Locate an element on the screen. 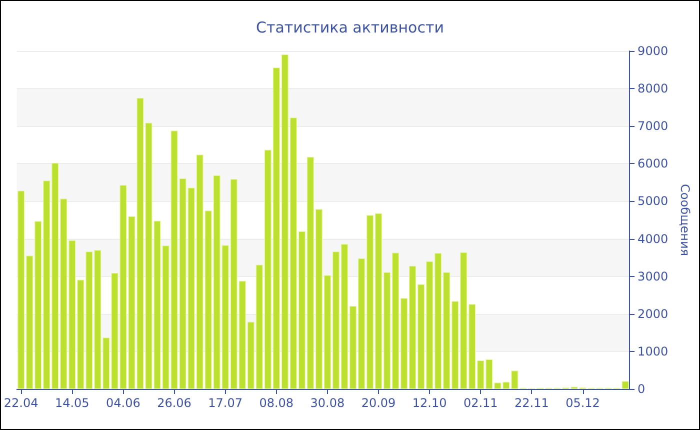 The image size is (700, 430). x-tick-label: 22.11 is located at coordinates (531, 403).